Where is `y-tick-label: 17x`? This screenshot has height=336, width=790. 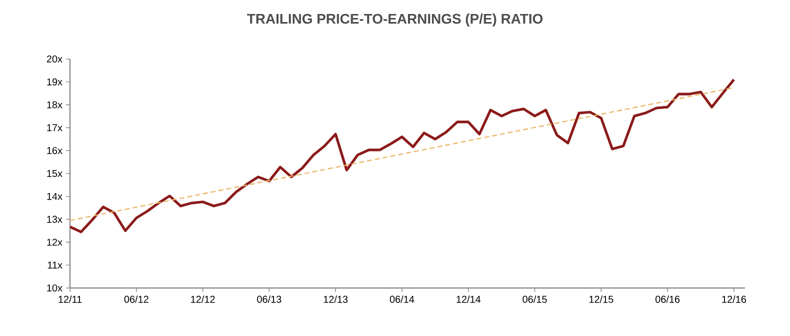
y-tick-label: 17x is located at coordinates (54, 128).